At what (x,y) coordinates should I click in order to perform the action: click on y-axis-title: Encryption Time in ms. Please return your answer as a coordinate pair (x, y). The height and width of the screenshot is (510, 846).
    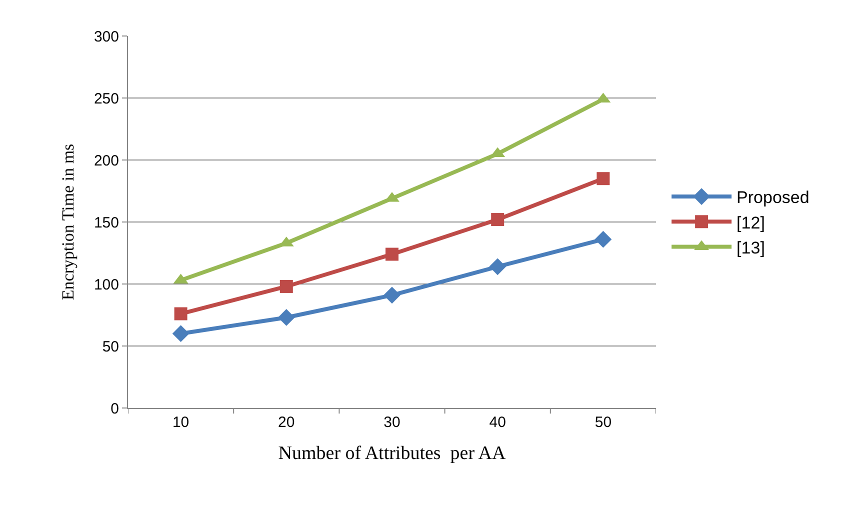
    Looking at the image, I should click on (68, 222).